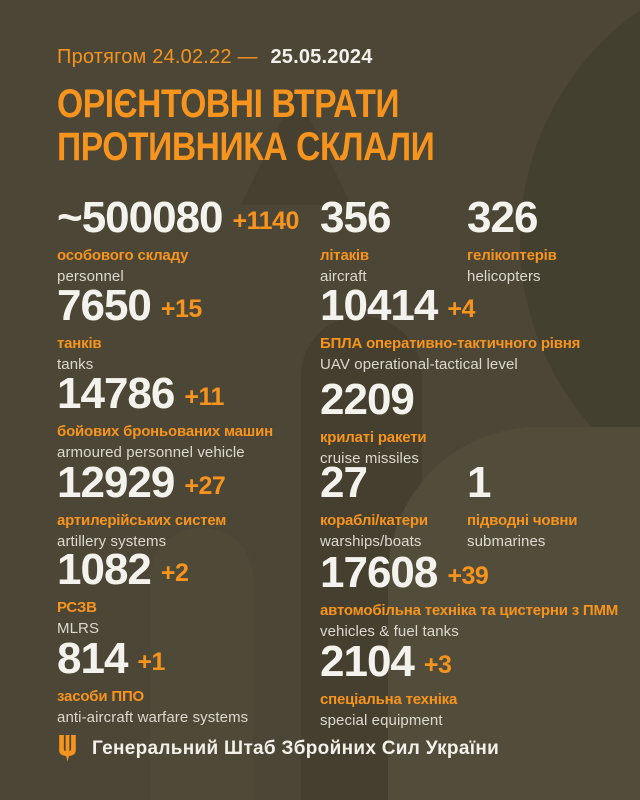 Image resolution: width=640 pixels, height=800 pixels. Describe the element at coordinates (479, 482) in the screenshot. I see `stat-value: 1` at that location.